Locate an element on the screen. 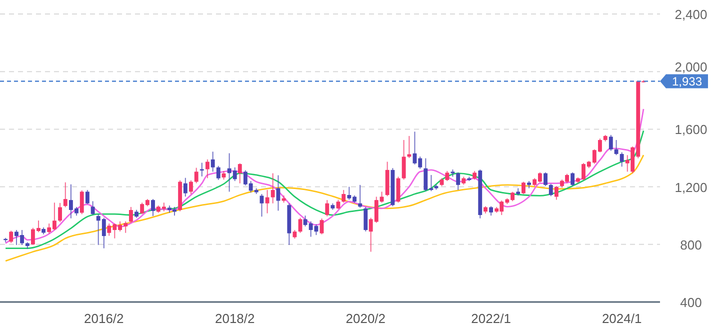 The height and width of the screenshot is (330, 712). y-tick-label: 400 is located at coordinates (691, 302).